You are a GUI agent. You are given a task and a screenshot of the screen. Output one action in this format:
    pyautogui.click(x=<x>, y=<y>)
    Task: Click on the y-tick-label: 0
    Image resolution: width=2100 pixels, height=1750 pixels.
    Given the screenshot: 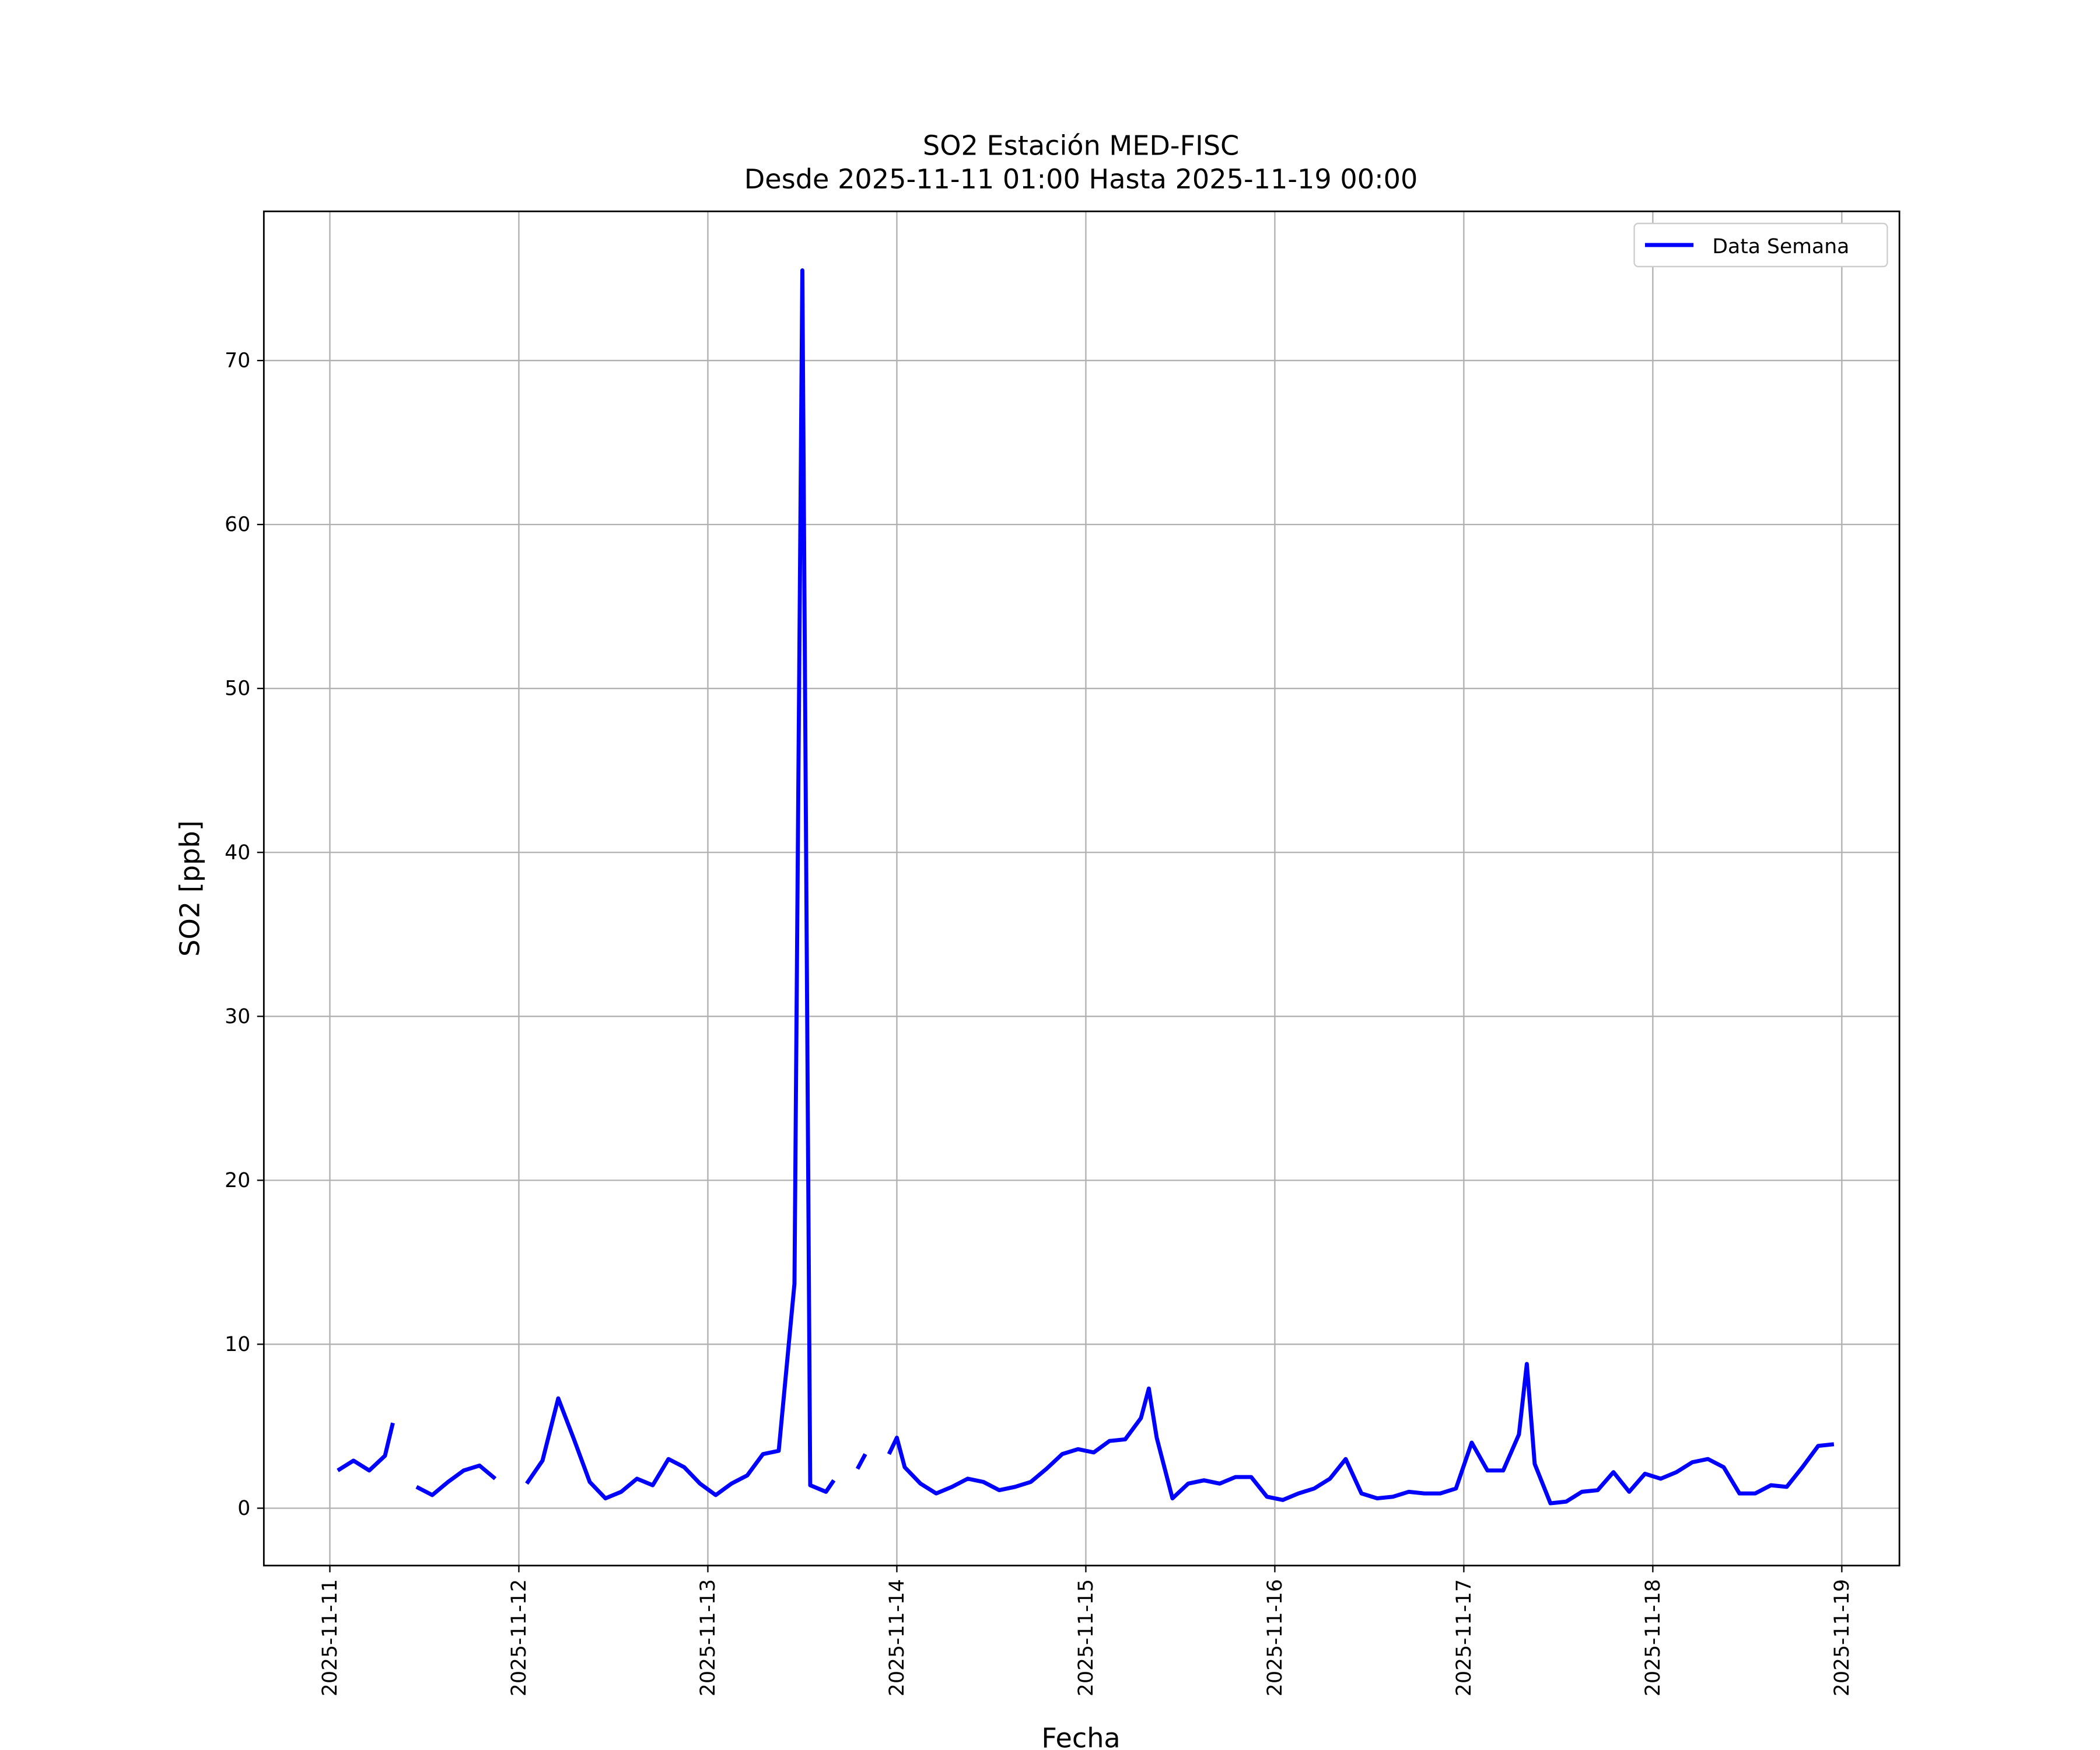 What is the action you would take?
    pyautogui.click(x=243, y=1508)
    